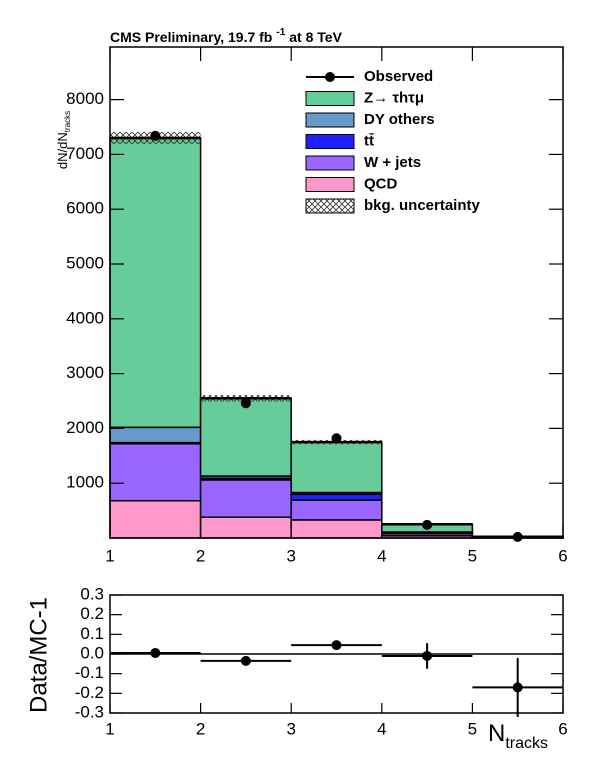 This screenshot has width=596, height=772. What do you see at coordinates (89, 711) in the screenshot?
I see `y-tick-label: -0.3` at bounding box center [89, 711].